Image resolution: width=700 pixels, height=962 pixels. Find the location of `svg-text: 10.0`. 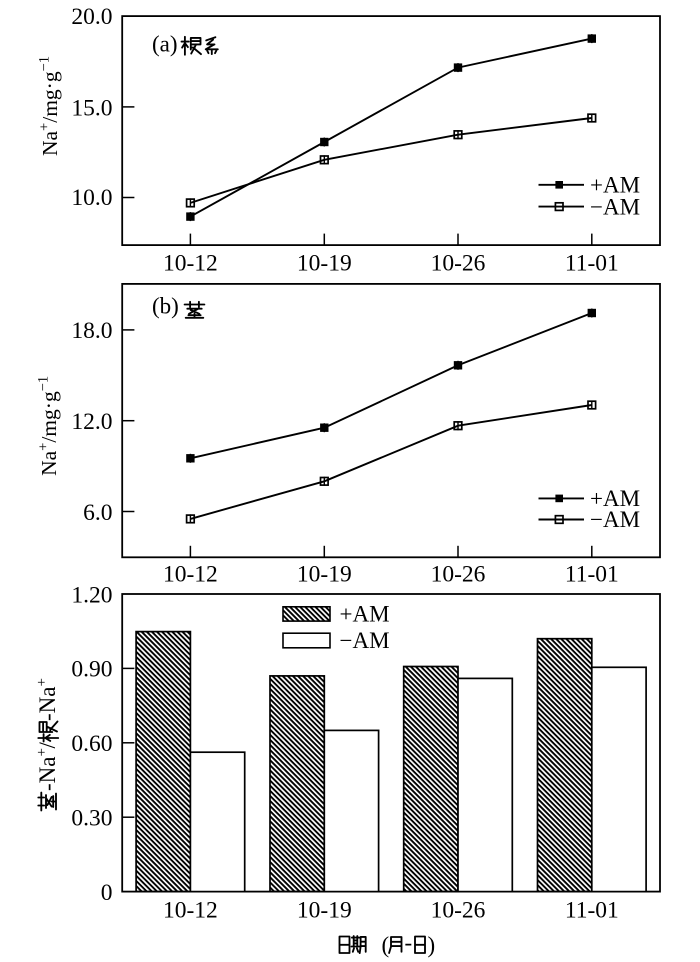

svg-text: 10.0 is located at coordinates (91, 198).